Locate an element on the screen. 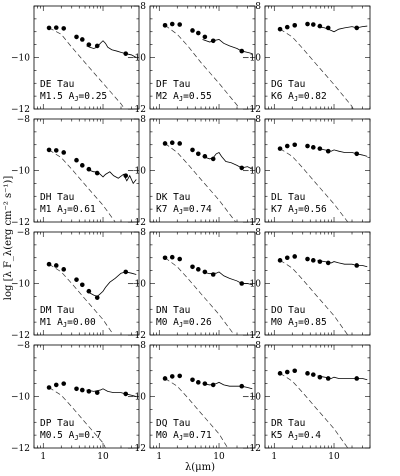 Image resolution: width=400 pixels, height=476 pixels. panel-star-name: DQ Tau is located at coordinates (173, 423).